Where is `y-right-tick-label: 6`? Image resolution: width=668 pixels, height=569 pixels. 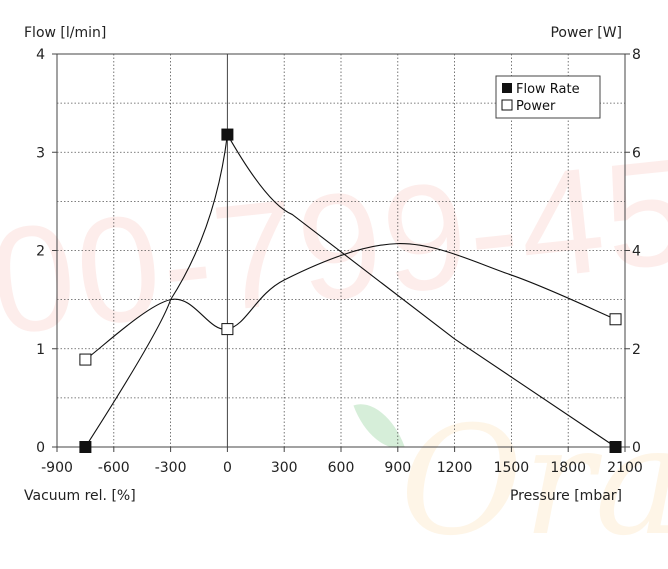
y-right-tick-label: 6 is located at coordinates (636, 153).